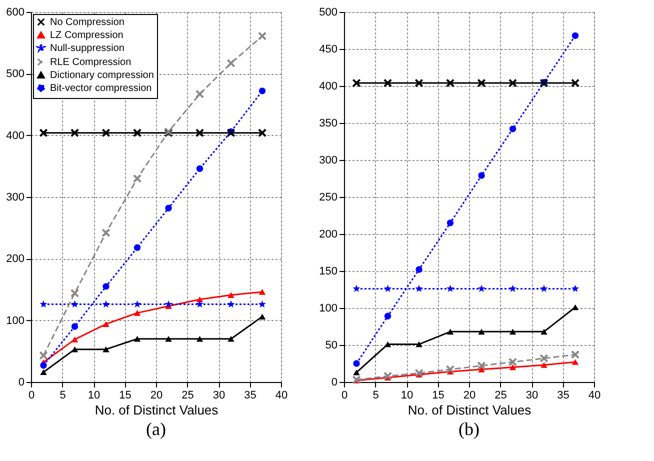  What do you see at coordinates (328, 124) in the screenshot?
I see `y-tick-label: 350` at bounding box center [328, 124].